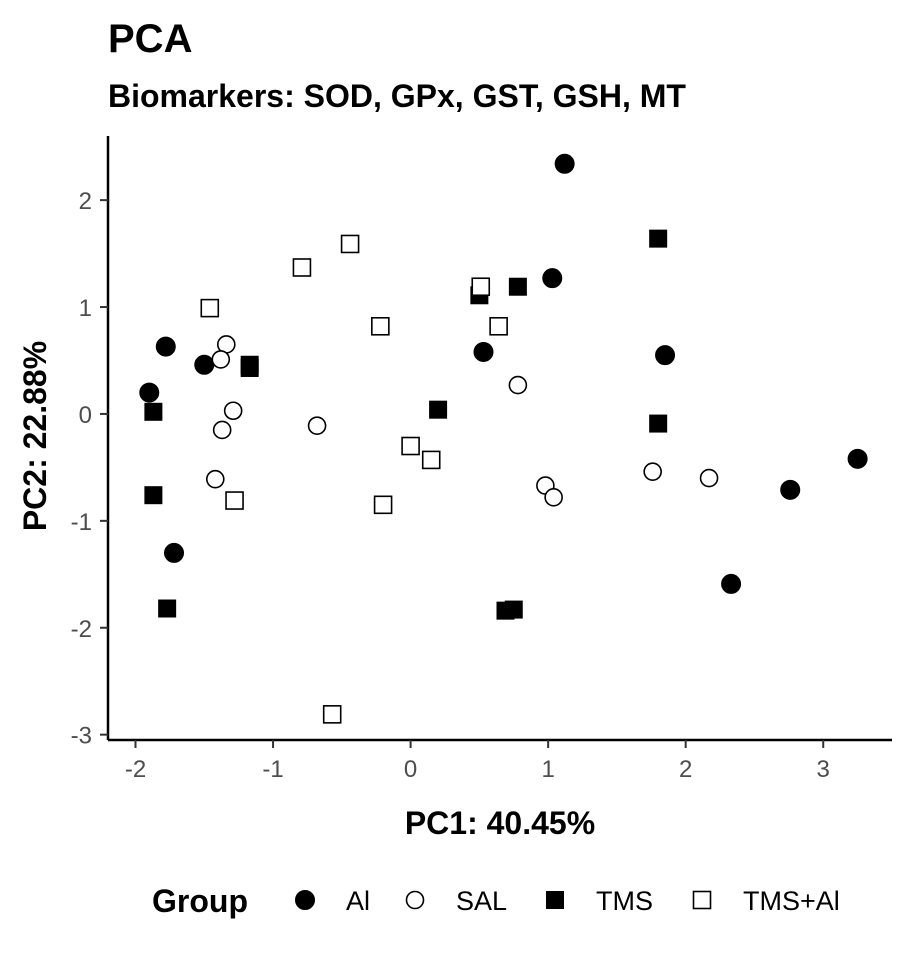 This screenshot has height=960, width=912. Describe the element at coordinates (81, 629) in the screenshot. I see `y-tick-label: -2` at that location.